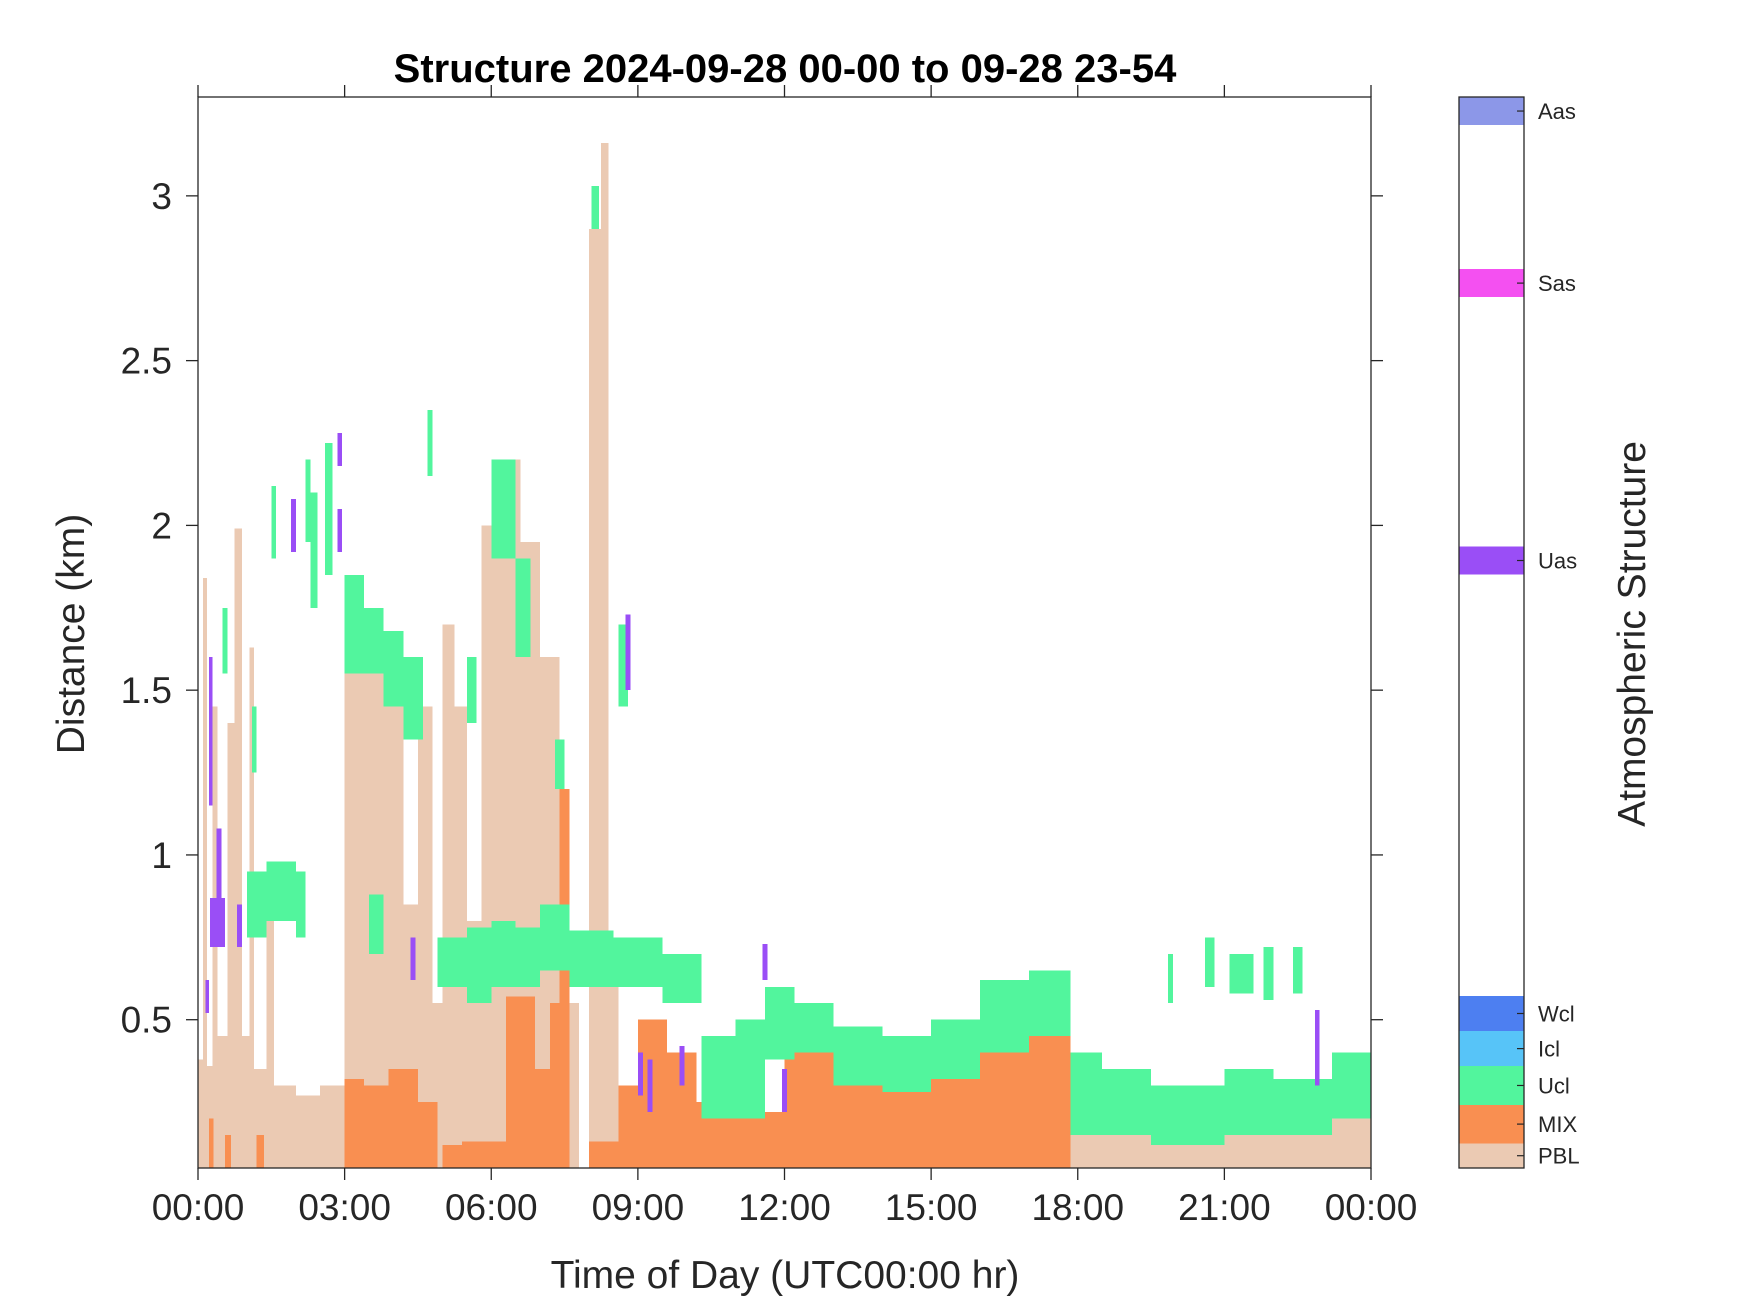 This screenshot has width=1750, height=1313. What do you see at coordinates (1491, 1124) in the screenshot?
I see `colorbar-swatch-mix` at bounding box center [1491, 1124].